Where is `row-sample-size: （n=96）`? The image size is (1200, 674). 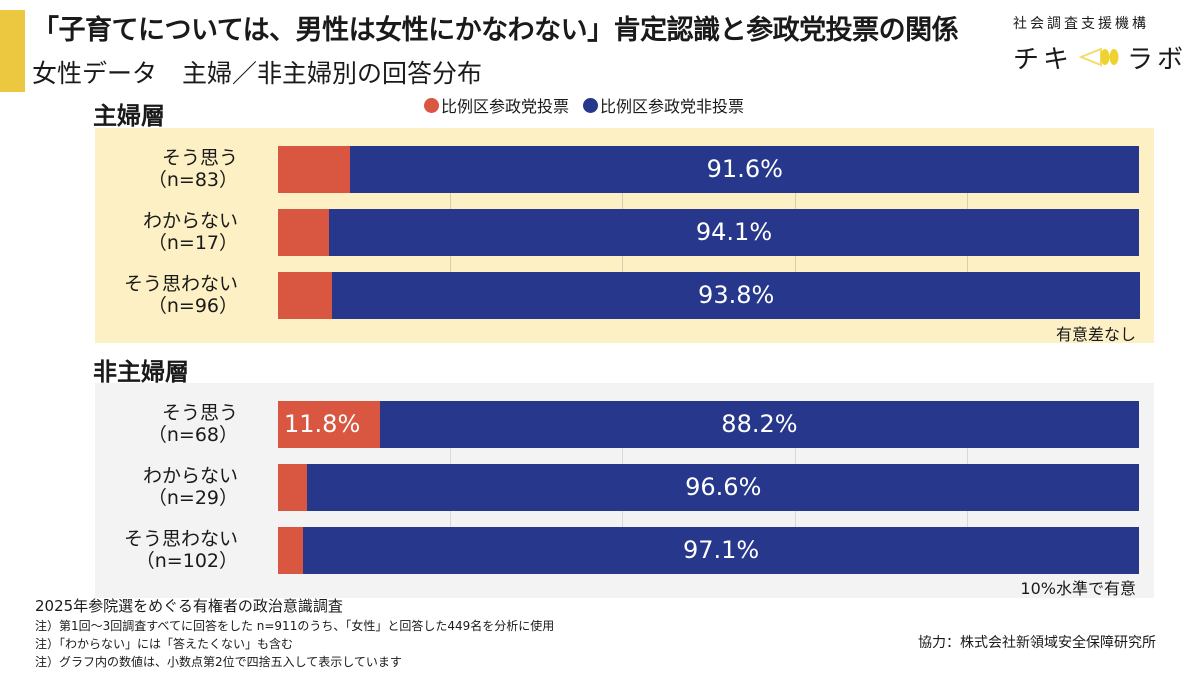 row-sample-size: （n=96） is located at coordinates (192, 306).